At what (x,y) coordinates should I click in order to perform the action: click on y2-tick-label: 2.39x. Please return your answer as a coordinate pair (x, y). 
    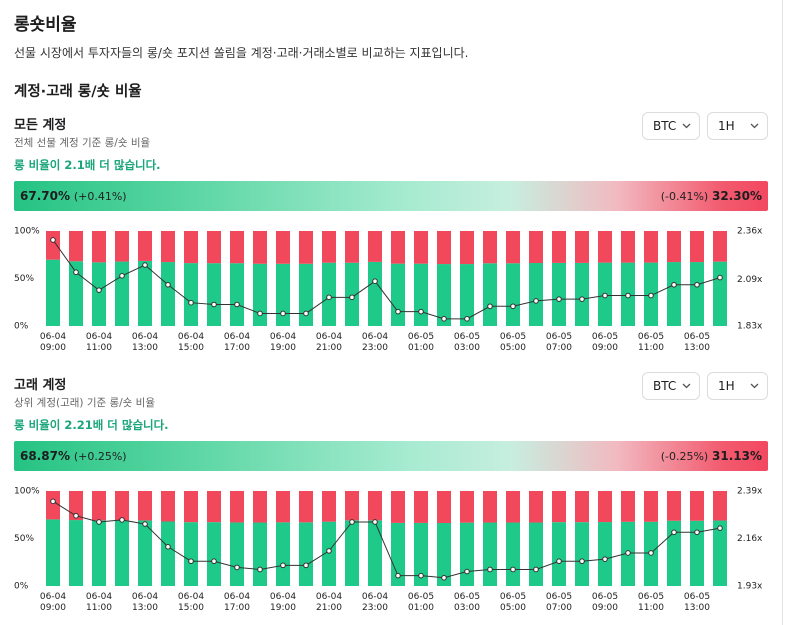
    Looking at the image, I should click on (750, 492).